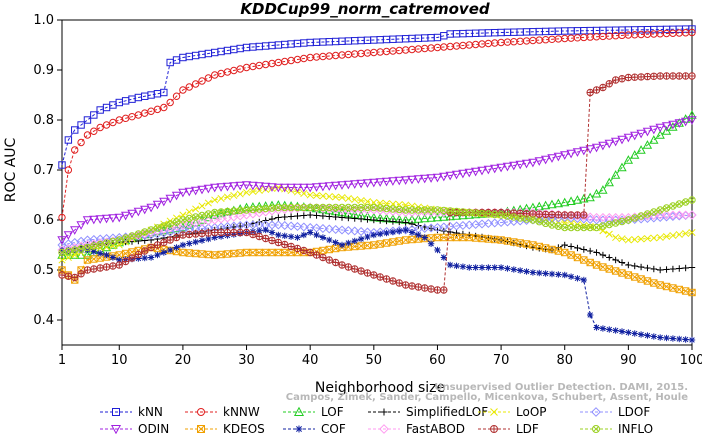 The image size is (702, 434). Describe the element at coordinates (246, 360) in the screenshot. I see `x-tick-label: 30` at that location.